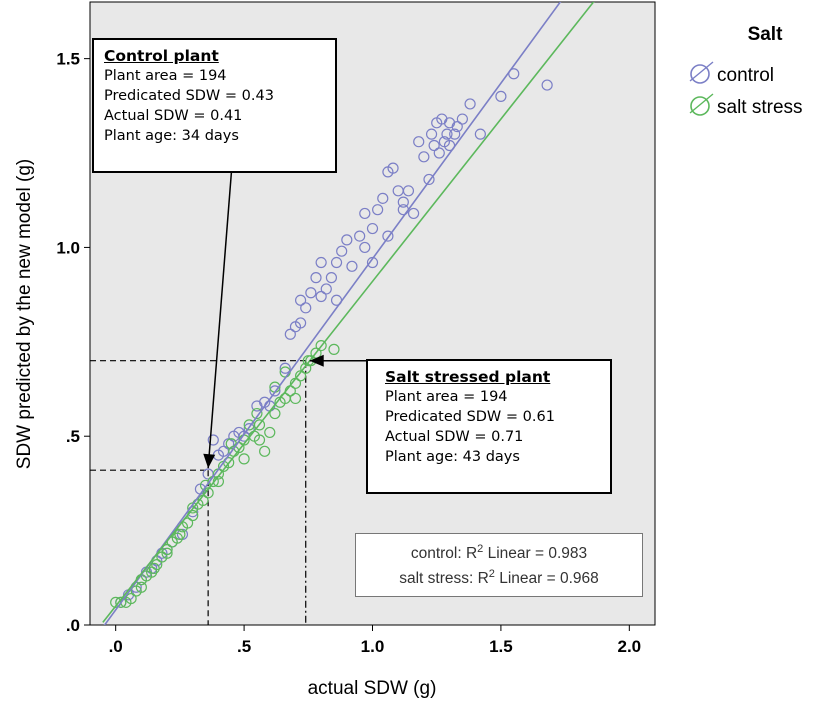 The width and height of the screenshot is (840, 704). Describe the element at coordinates (173, 116) in the screenshot. I see `control-plant-actual: Actual SDW = 0.41` at that location.